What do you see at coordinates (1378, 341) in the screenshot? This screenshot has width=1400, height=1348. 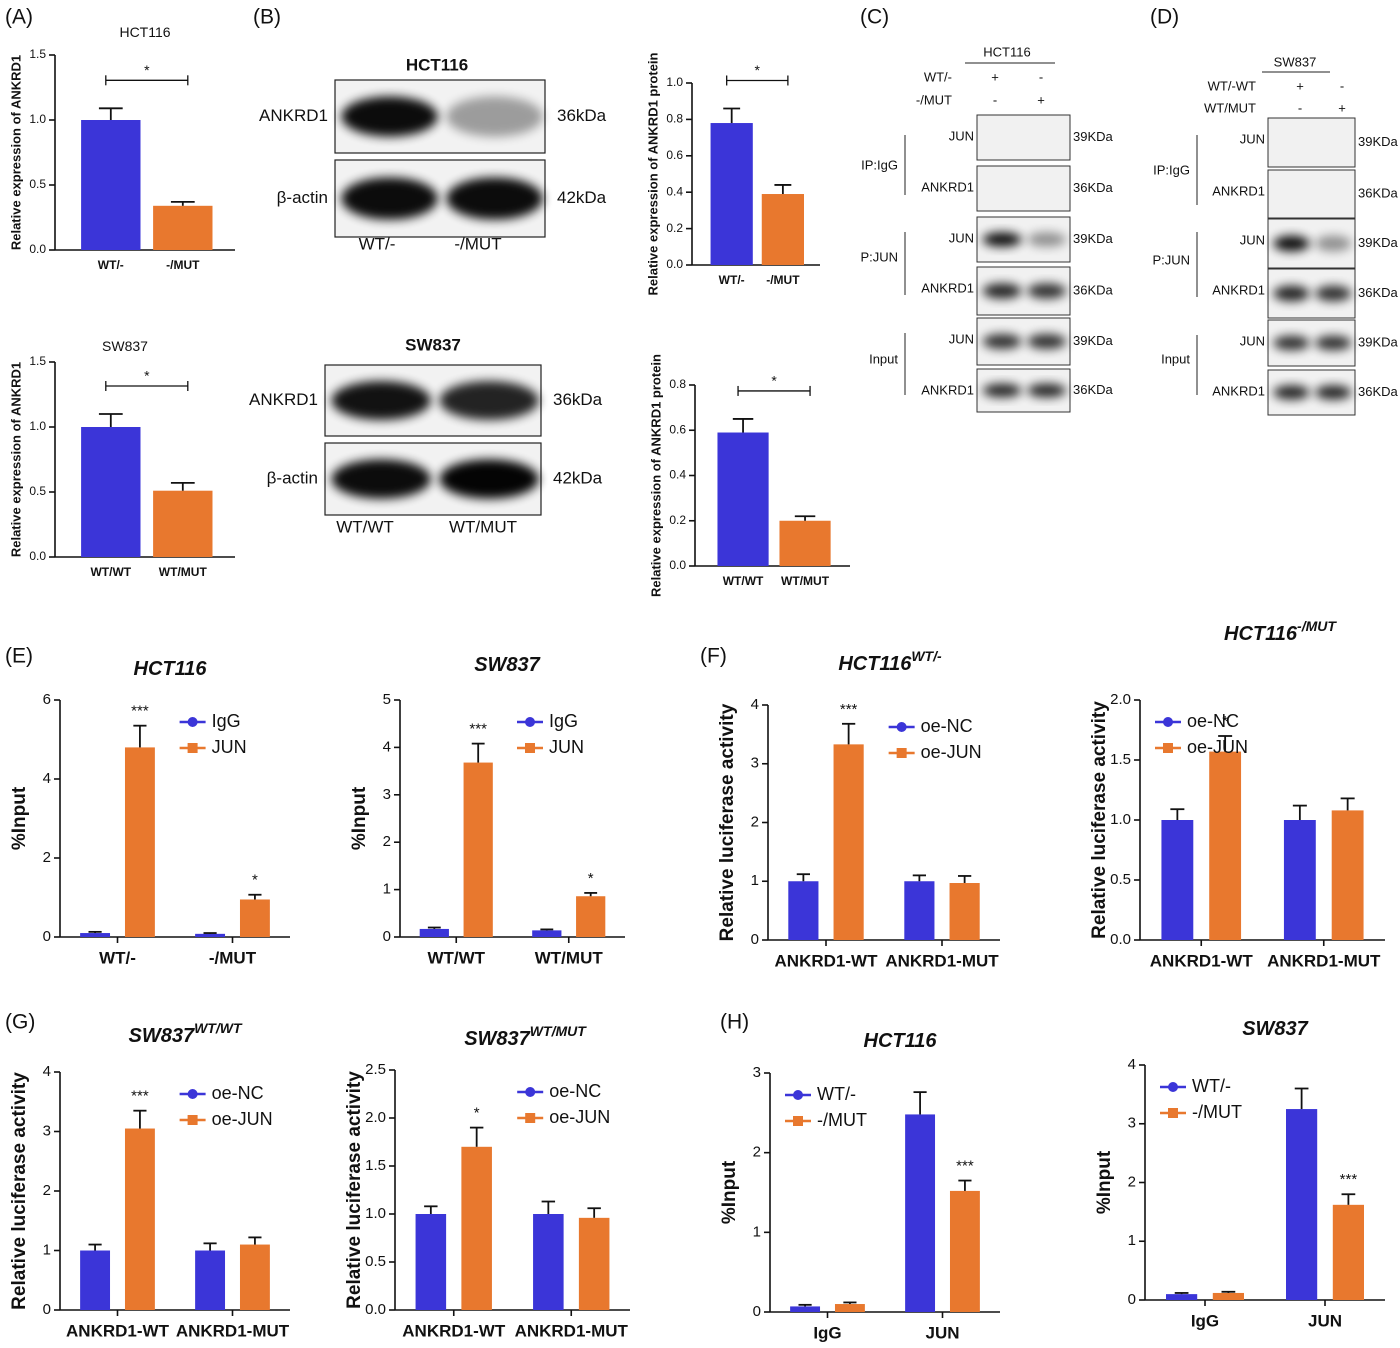 I see `coip-size: 39KDa` at bounding box center [1378, 341].